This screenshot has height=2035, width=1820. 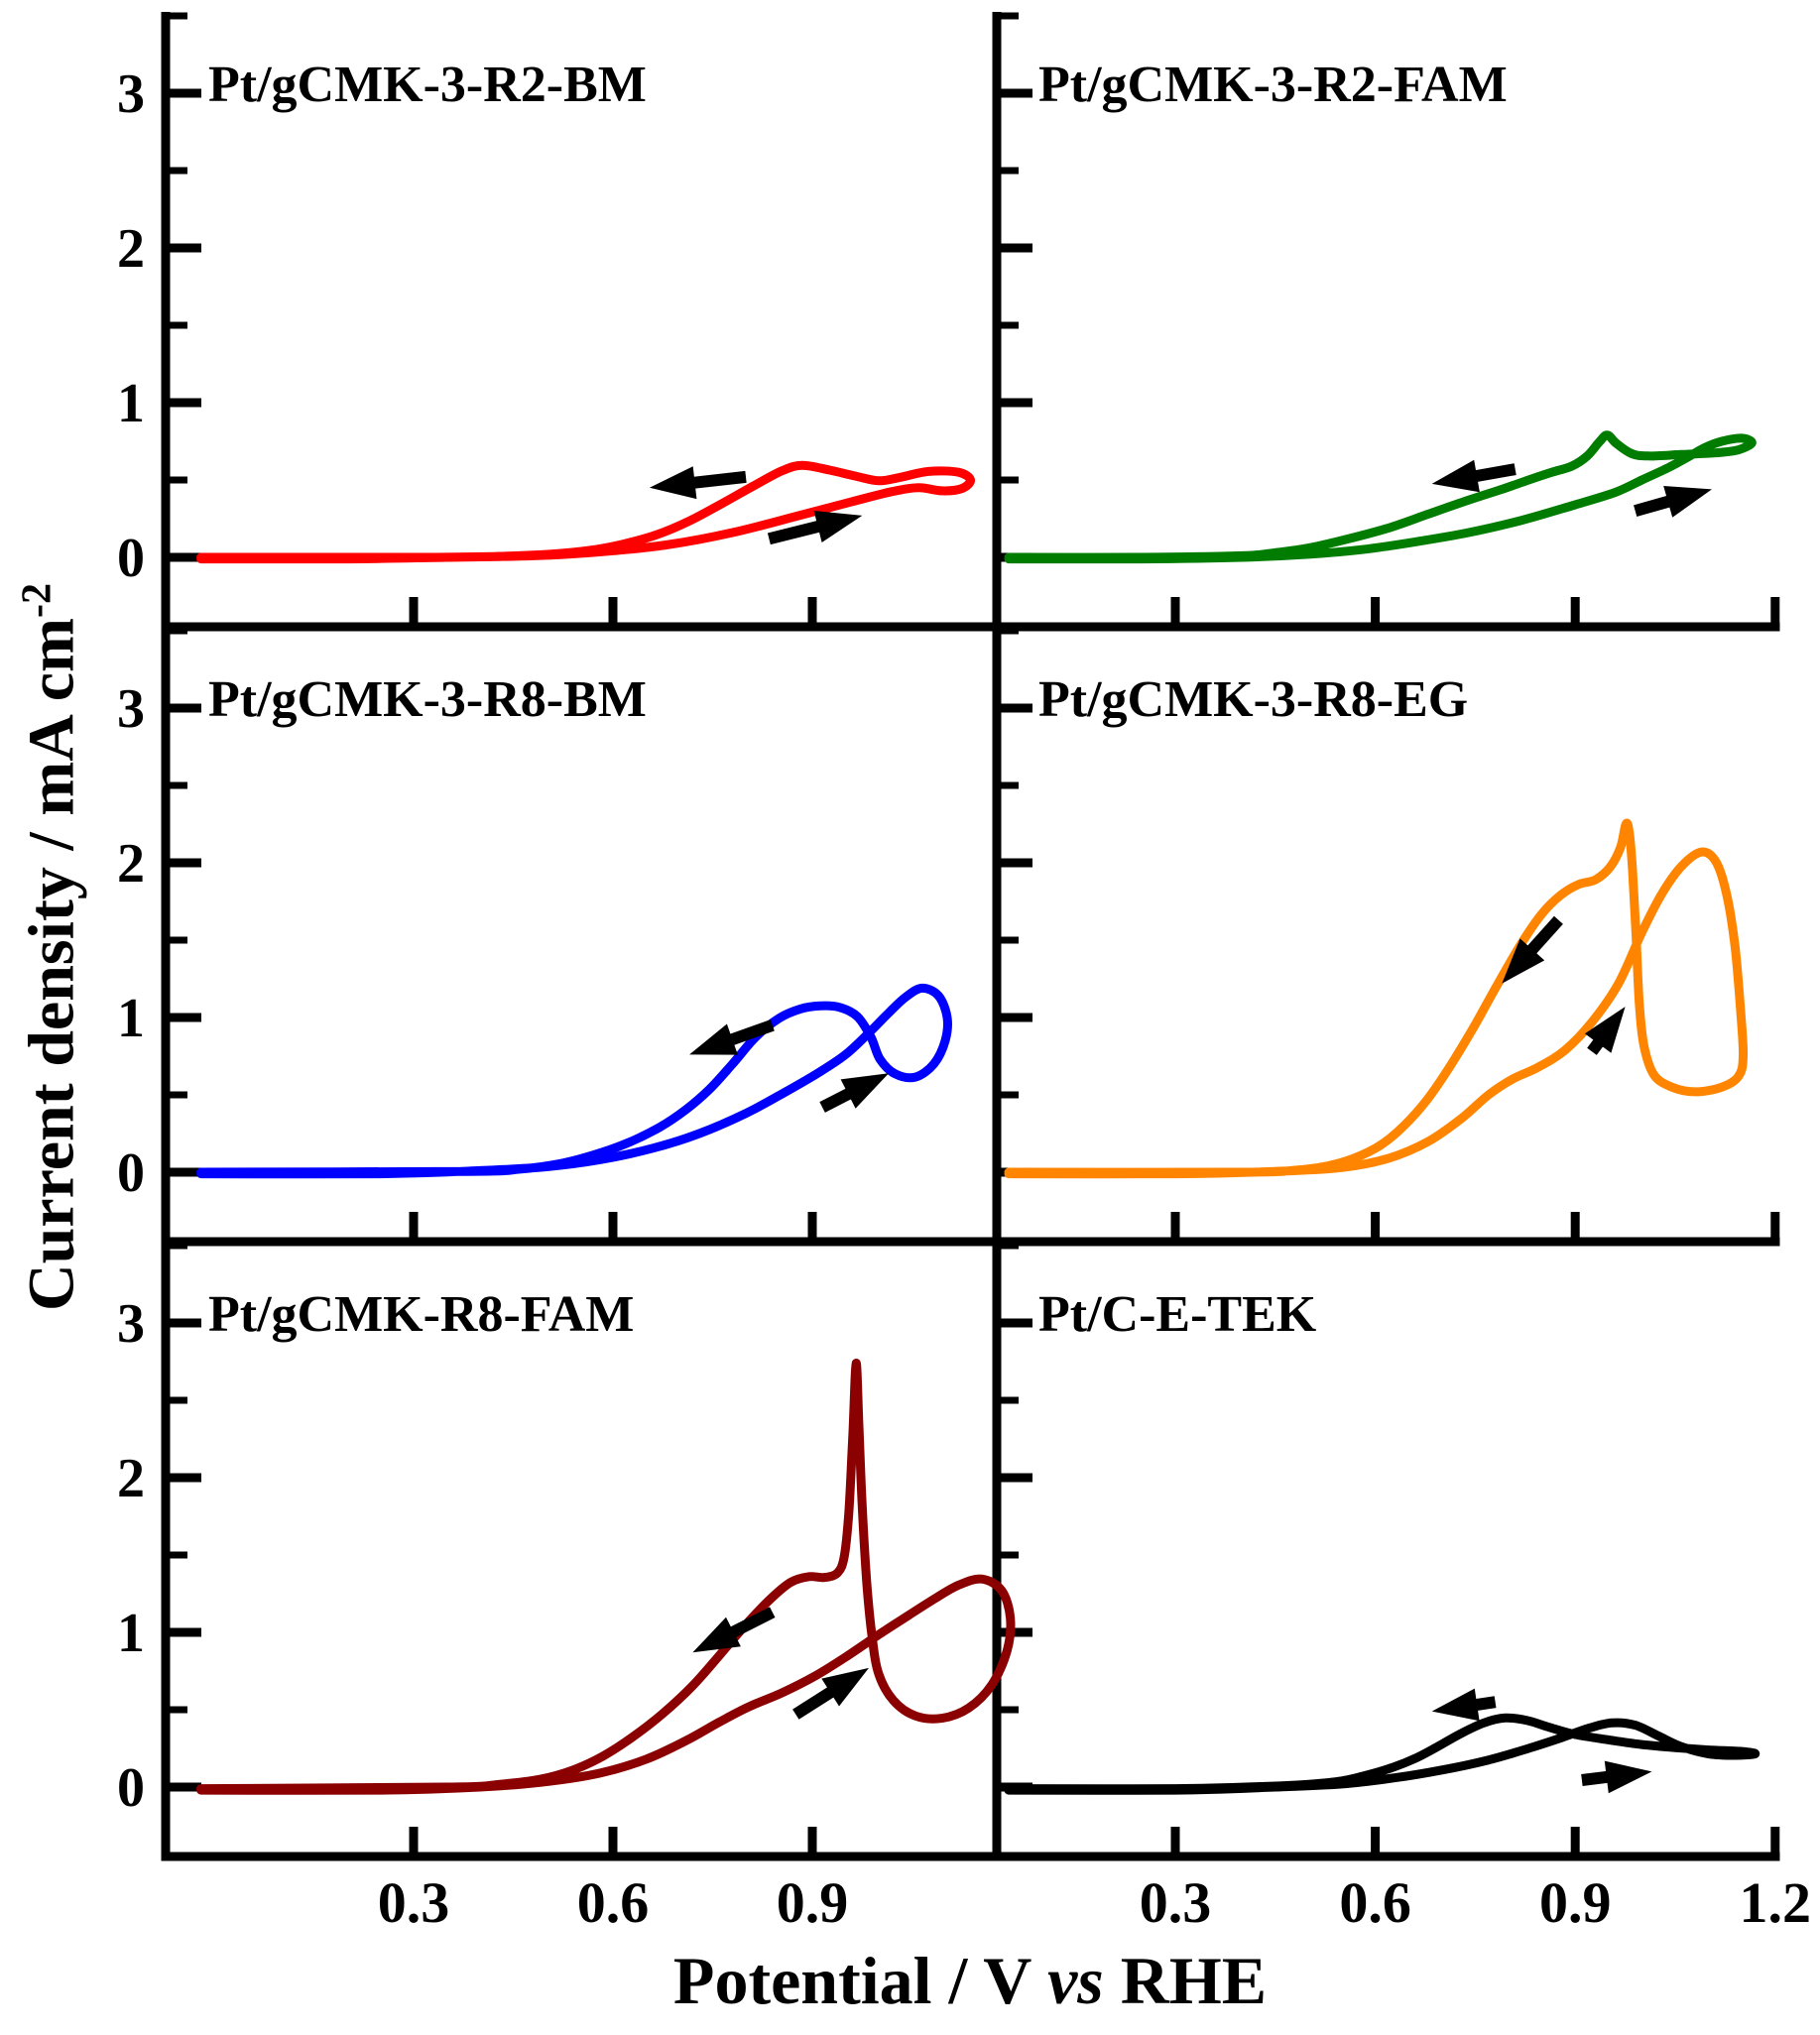 What do you see at coordinates (1273, 85) in the screenshot?
I see `panel-label-top-right: Pt/gCMK-3-R2-FAM` at bounding box center [1273, 85].